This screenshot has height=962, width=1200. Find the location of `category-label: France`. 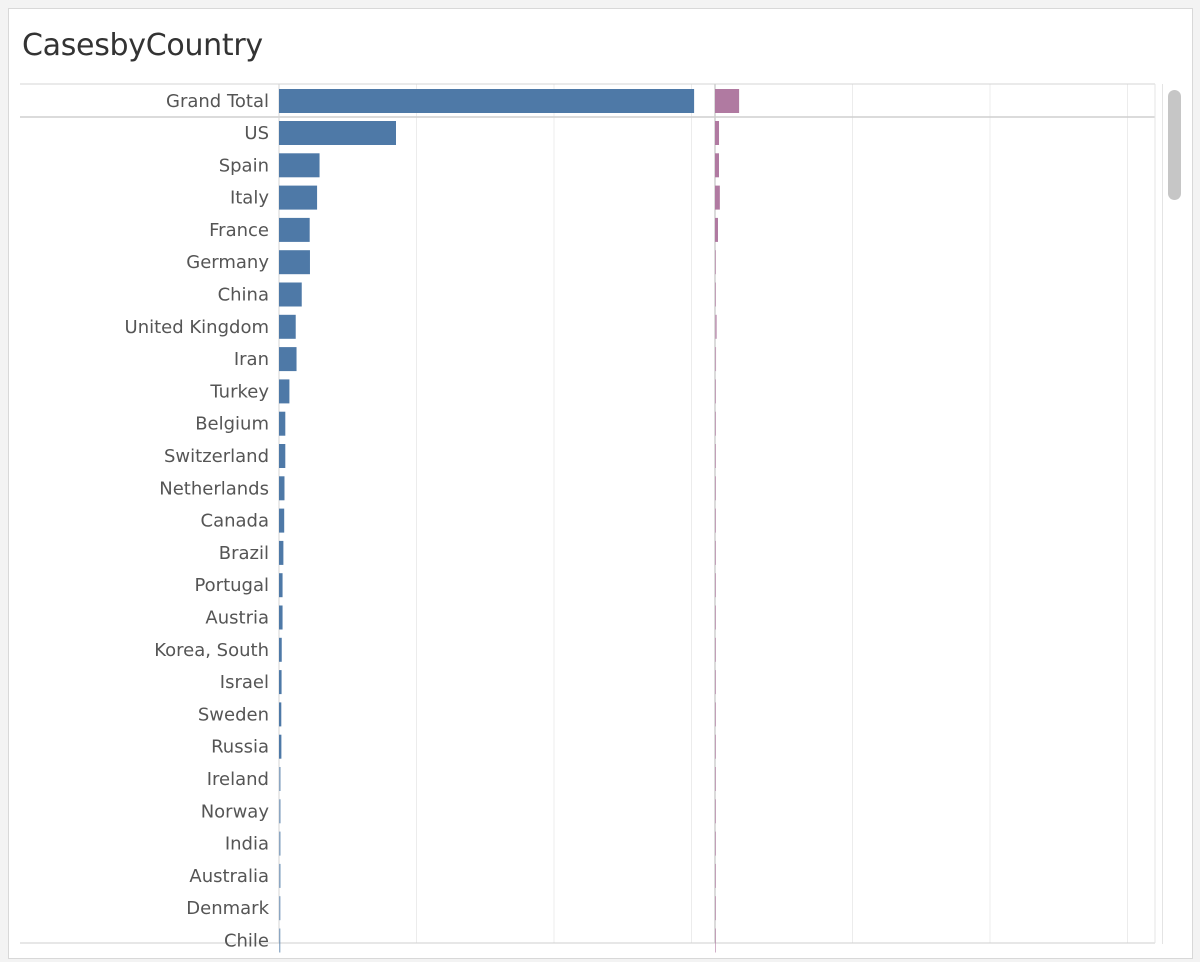

category-label: France is located at coordinates (239, 230).